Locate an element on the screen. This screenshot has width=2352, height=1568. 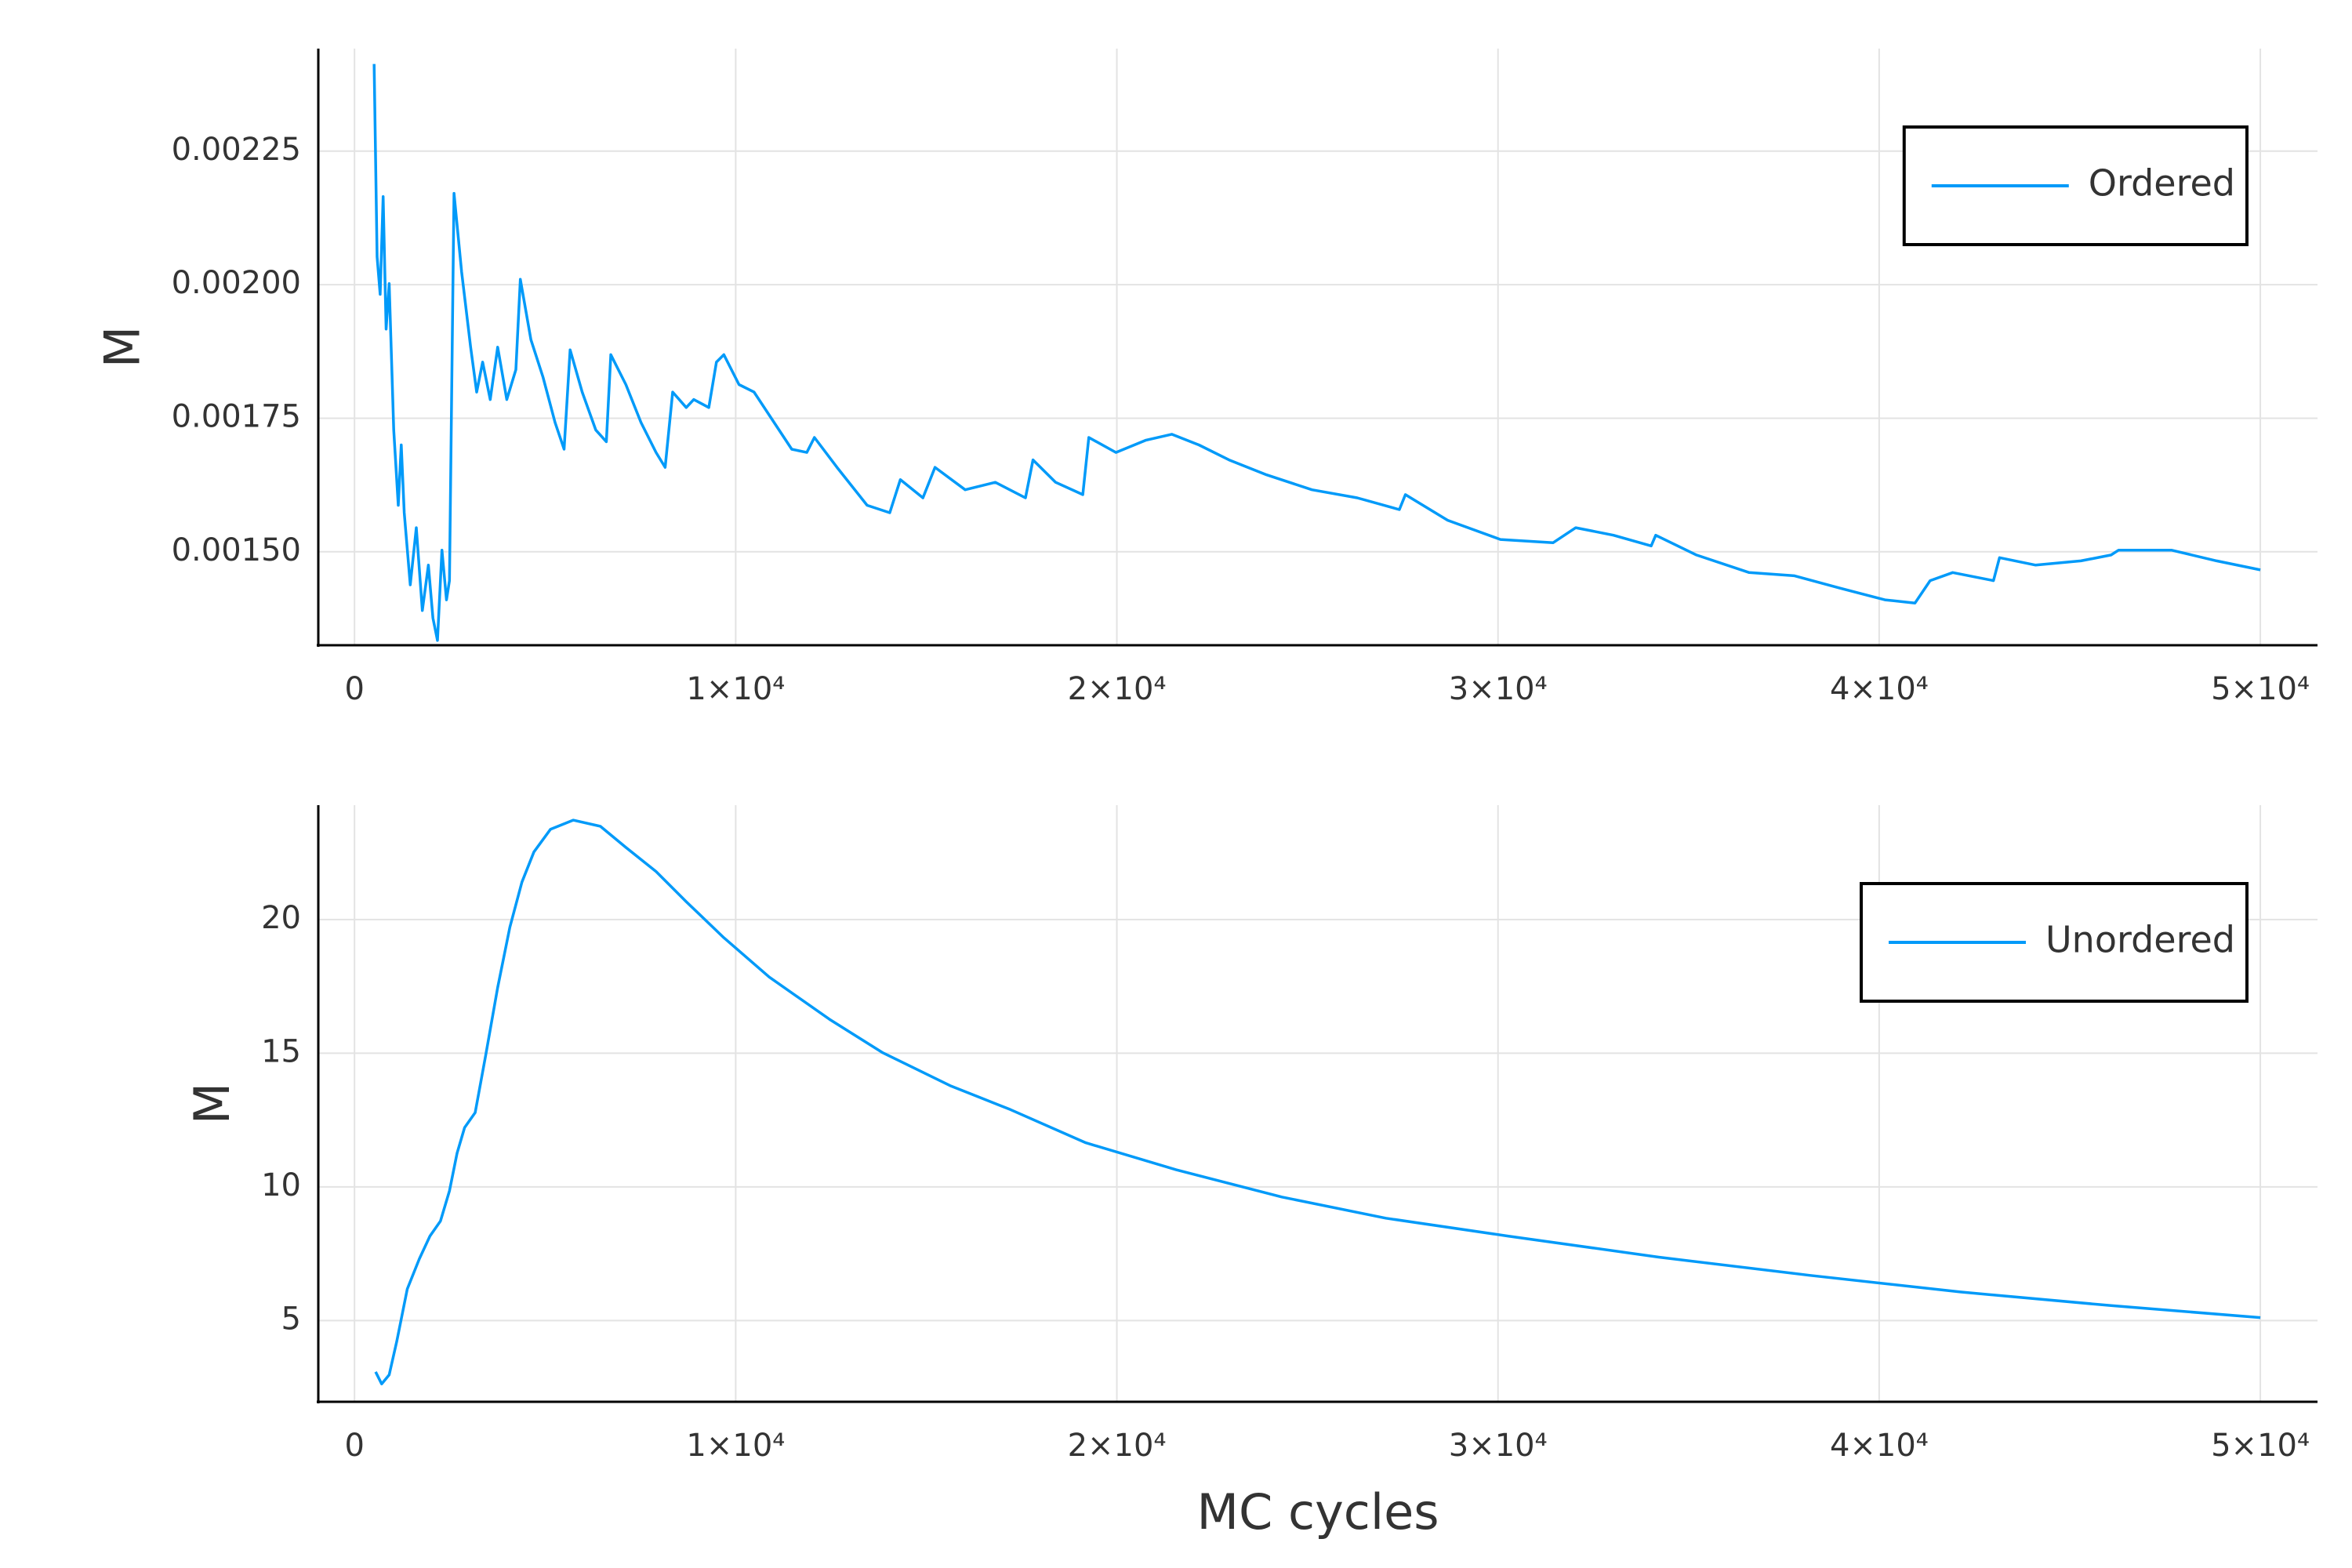
legend-label: Ordered is located at coordinates (2162, 183).